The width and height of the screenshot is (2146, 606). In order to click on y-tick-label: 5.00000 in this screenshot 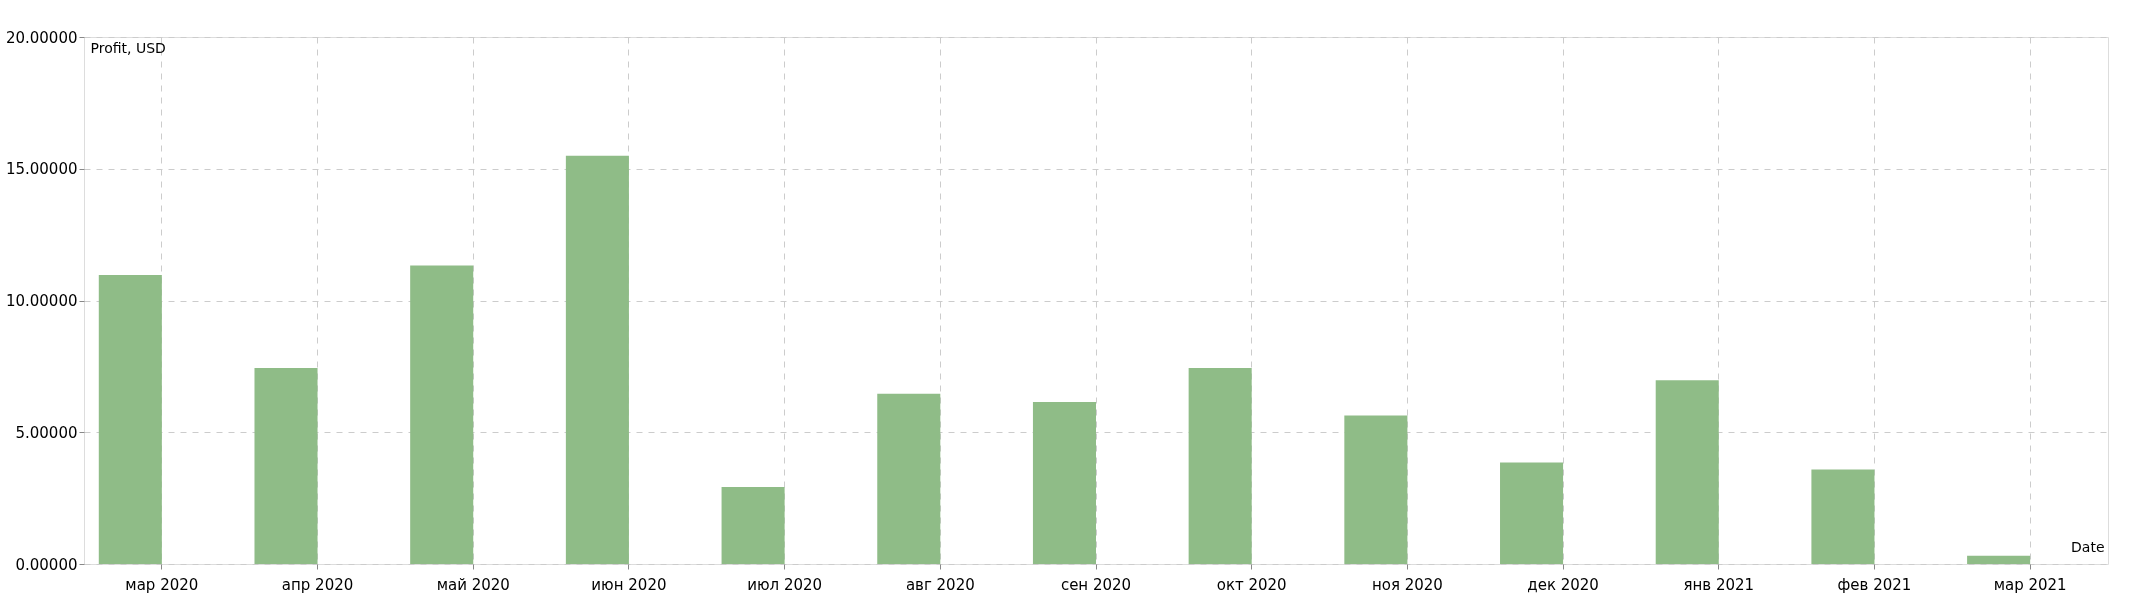, I will do `click(46, 432)`.